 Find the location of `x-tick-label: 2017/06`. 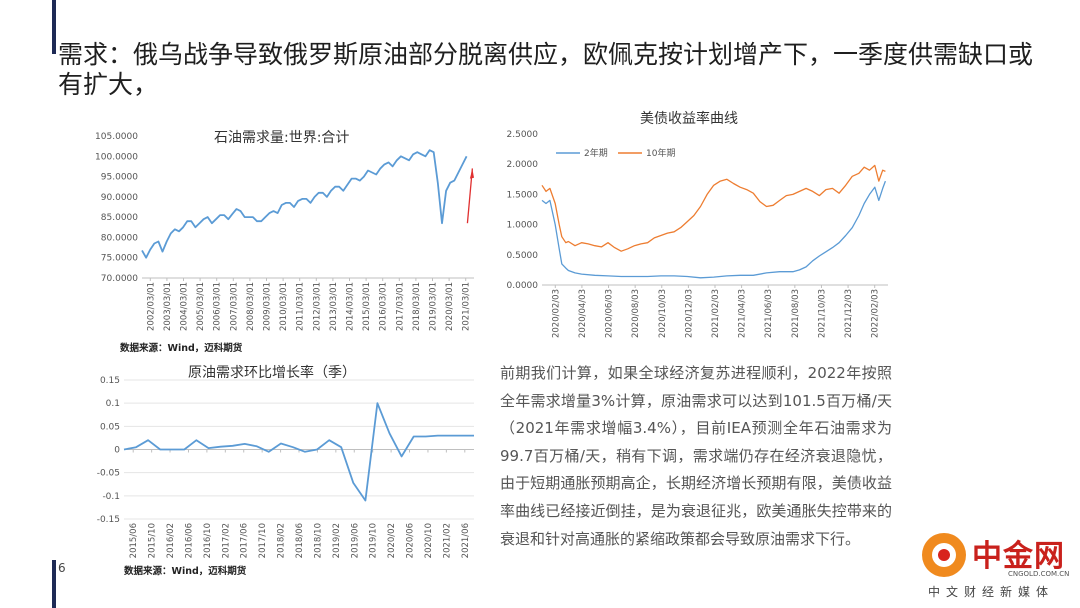

x-tick-label: 2017/06 is located at coordinates (245, 540).